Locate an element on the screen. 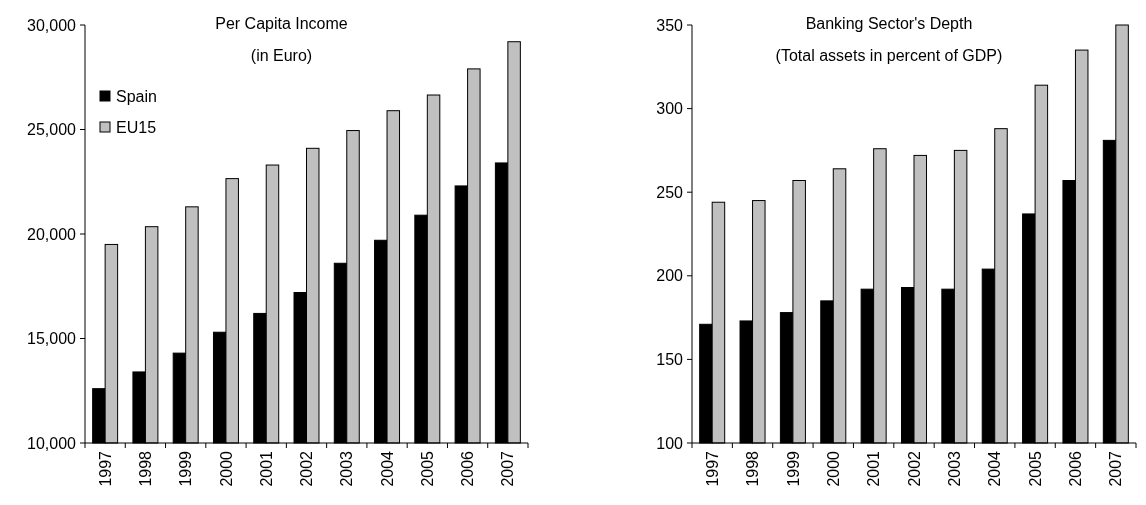 This screenshot has width=1146, height=505. y-tick-label: 100 is located at coordinates (670, 443).